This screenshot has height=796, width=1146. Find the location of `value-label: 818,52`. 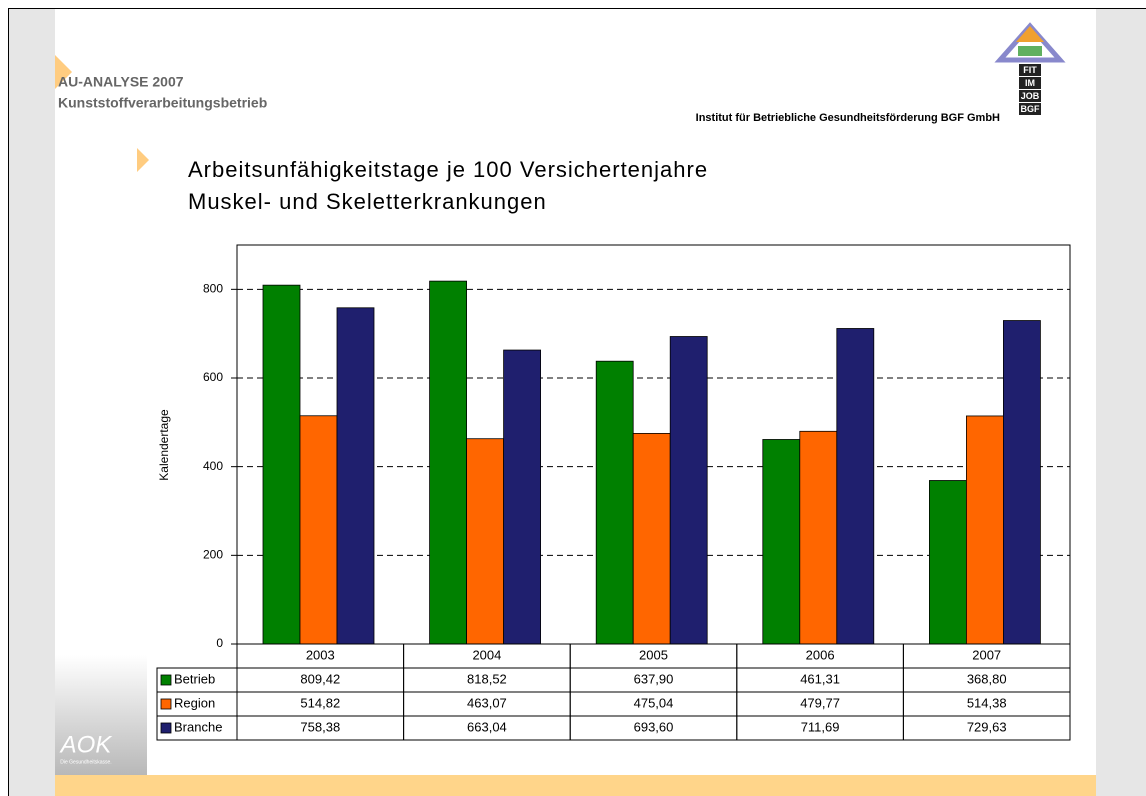

value-label: 818,52 is located at coordinates (487, 678).